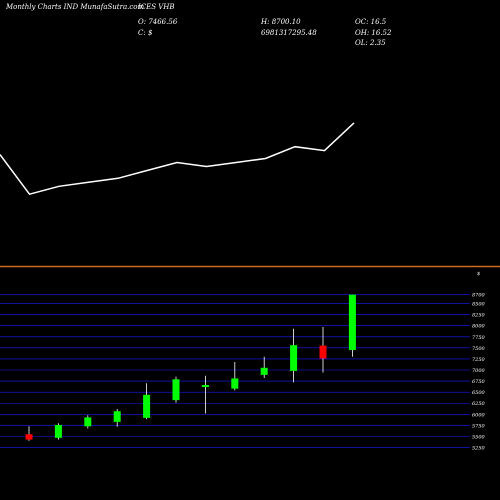 This screenshot has width=500, height=500. Describe the element at coordinates (479, 426) in the screenshot. I see `y-tick-label: 5750` at that location.